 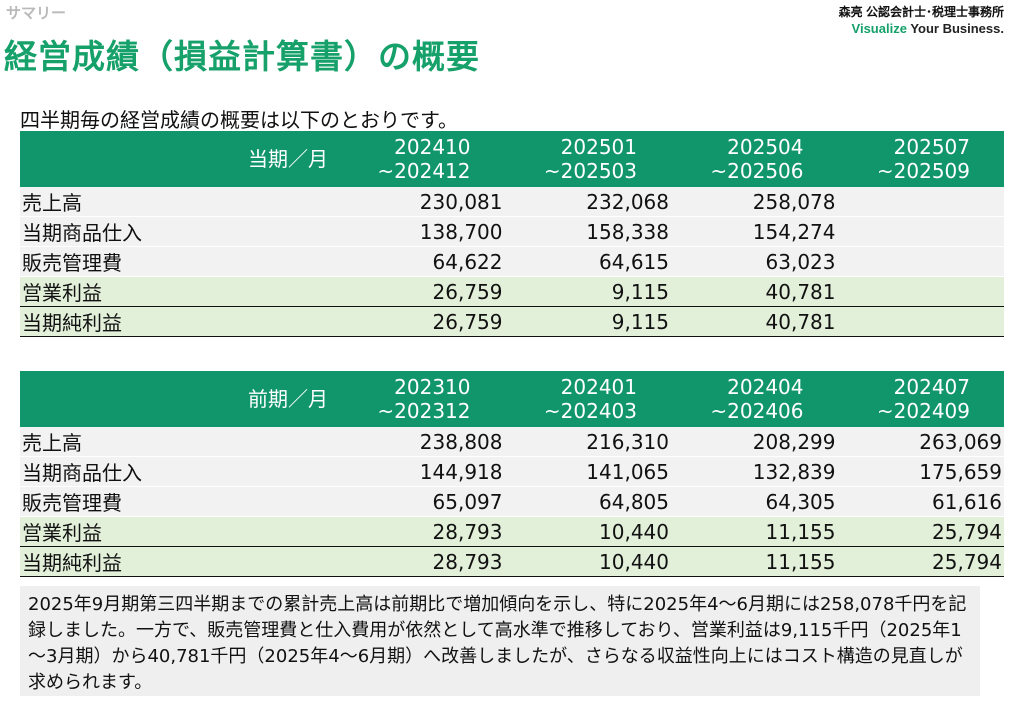 I want to click on period-label: 当期／月, so click(x=179, y=159).